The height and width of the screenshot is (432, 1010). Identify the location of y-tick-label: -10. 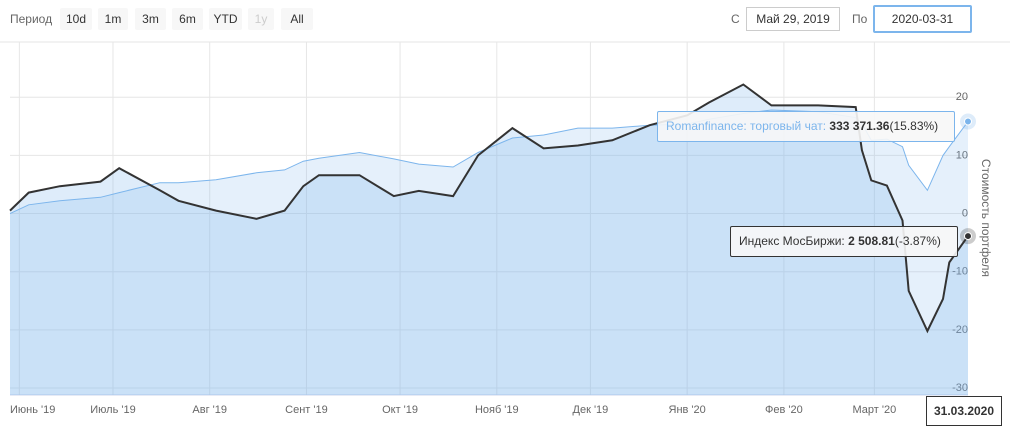
(960, 272).